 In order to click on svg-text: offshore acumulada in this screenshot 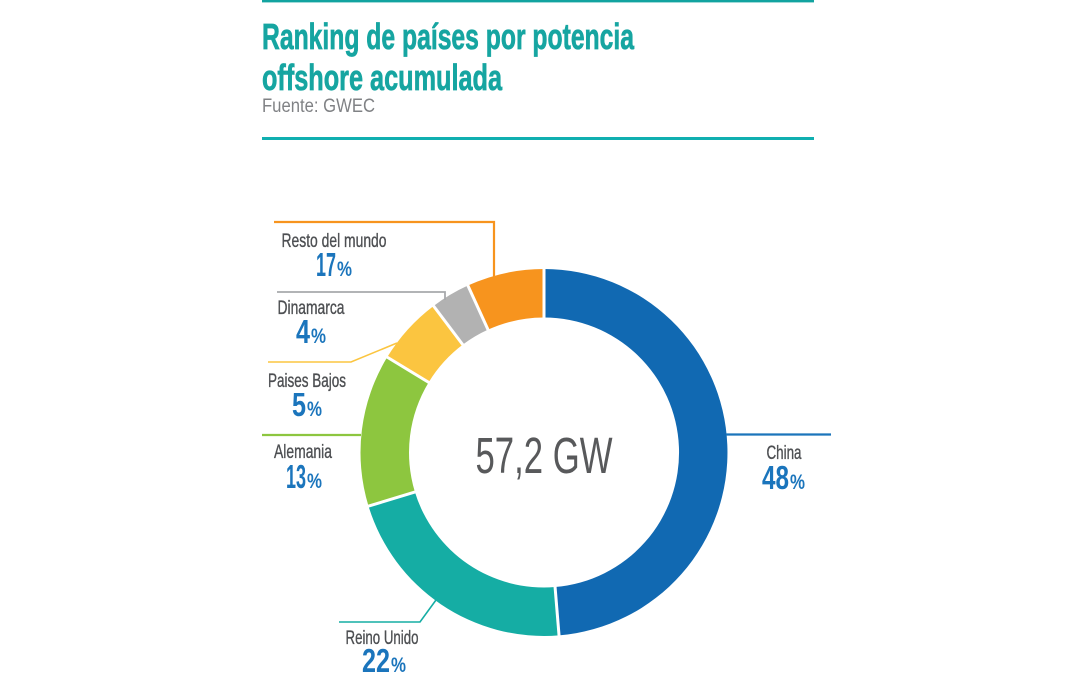, I will do `click(382, 77)`.